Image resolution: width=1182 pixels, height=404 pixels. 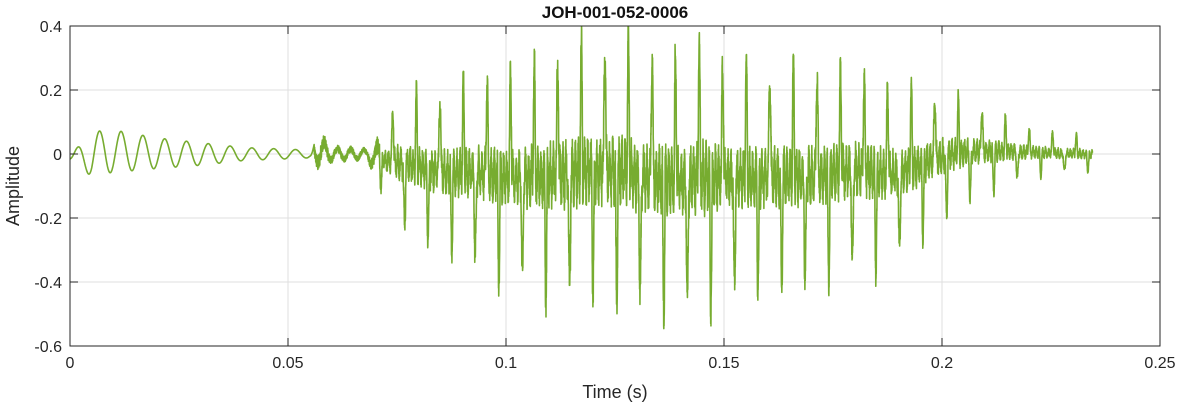 What do you see at coordinates (51, 27) in the screenshot?
I see `y-tick-label: 0.4` at bounding box center [51, 27].